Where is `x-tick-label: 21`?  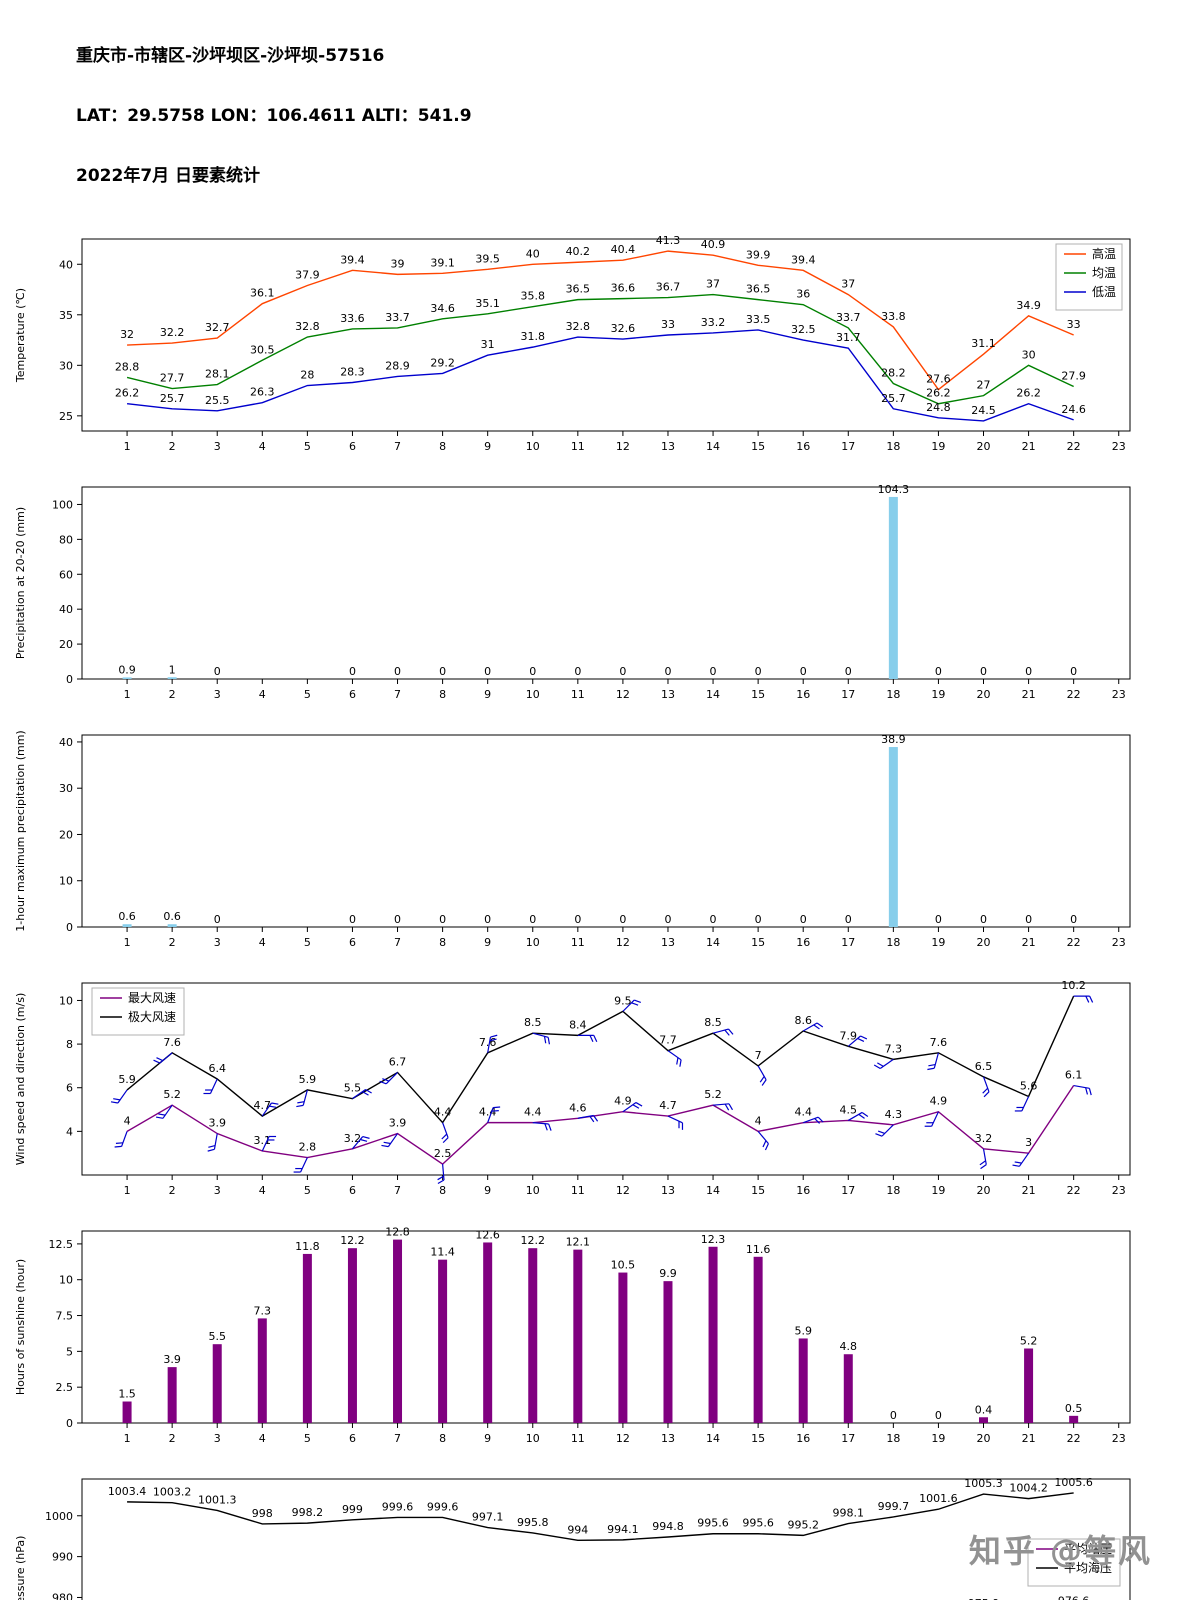 x-tick-label: 21 is located at coordinates (1029, 446).